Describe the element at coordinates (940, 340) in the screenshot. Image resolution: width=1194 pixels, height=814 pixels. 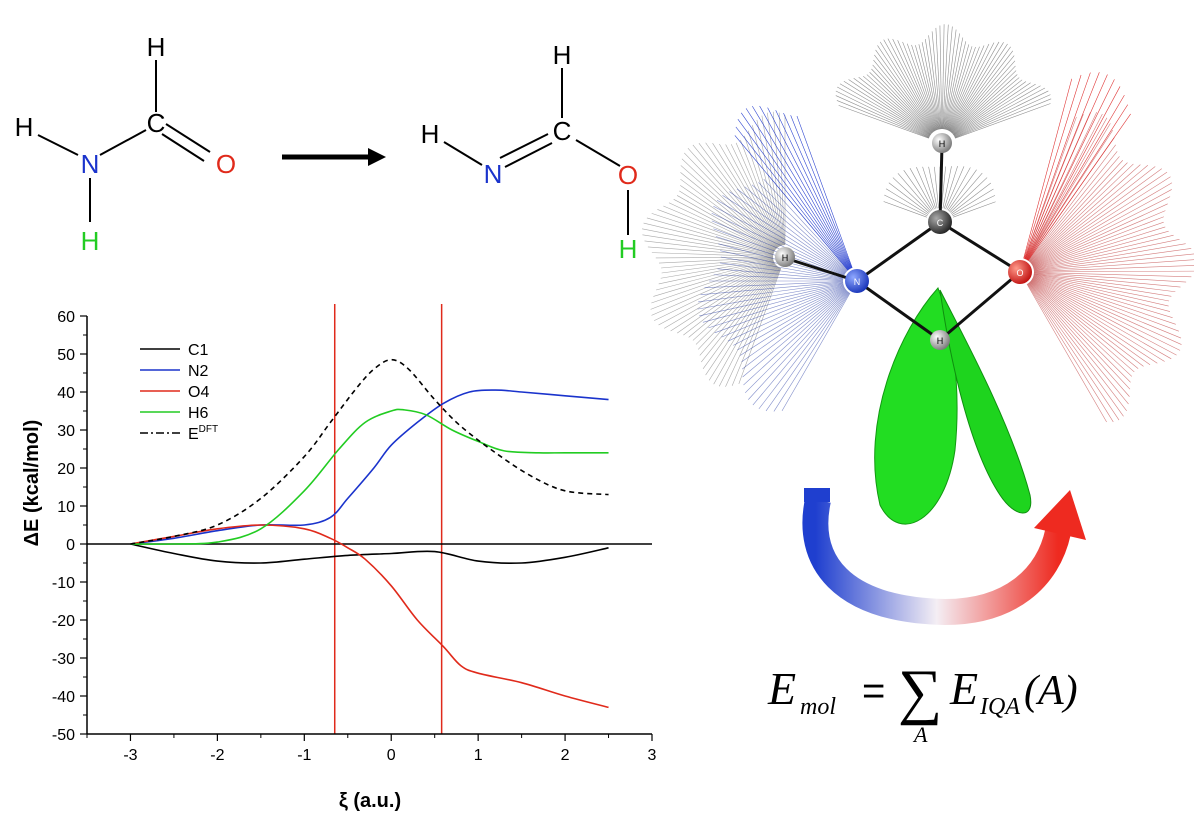
I see `atom-h-migrating: H` at that location.